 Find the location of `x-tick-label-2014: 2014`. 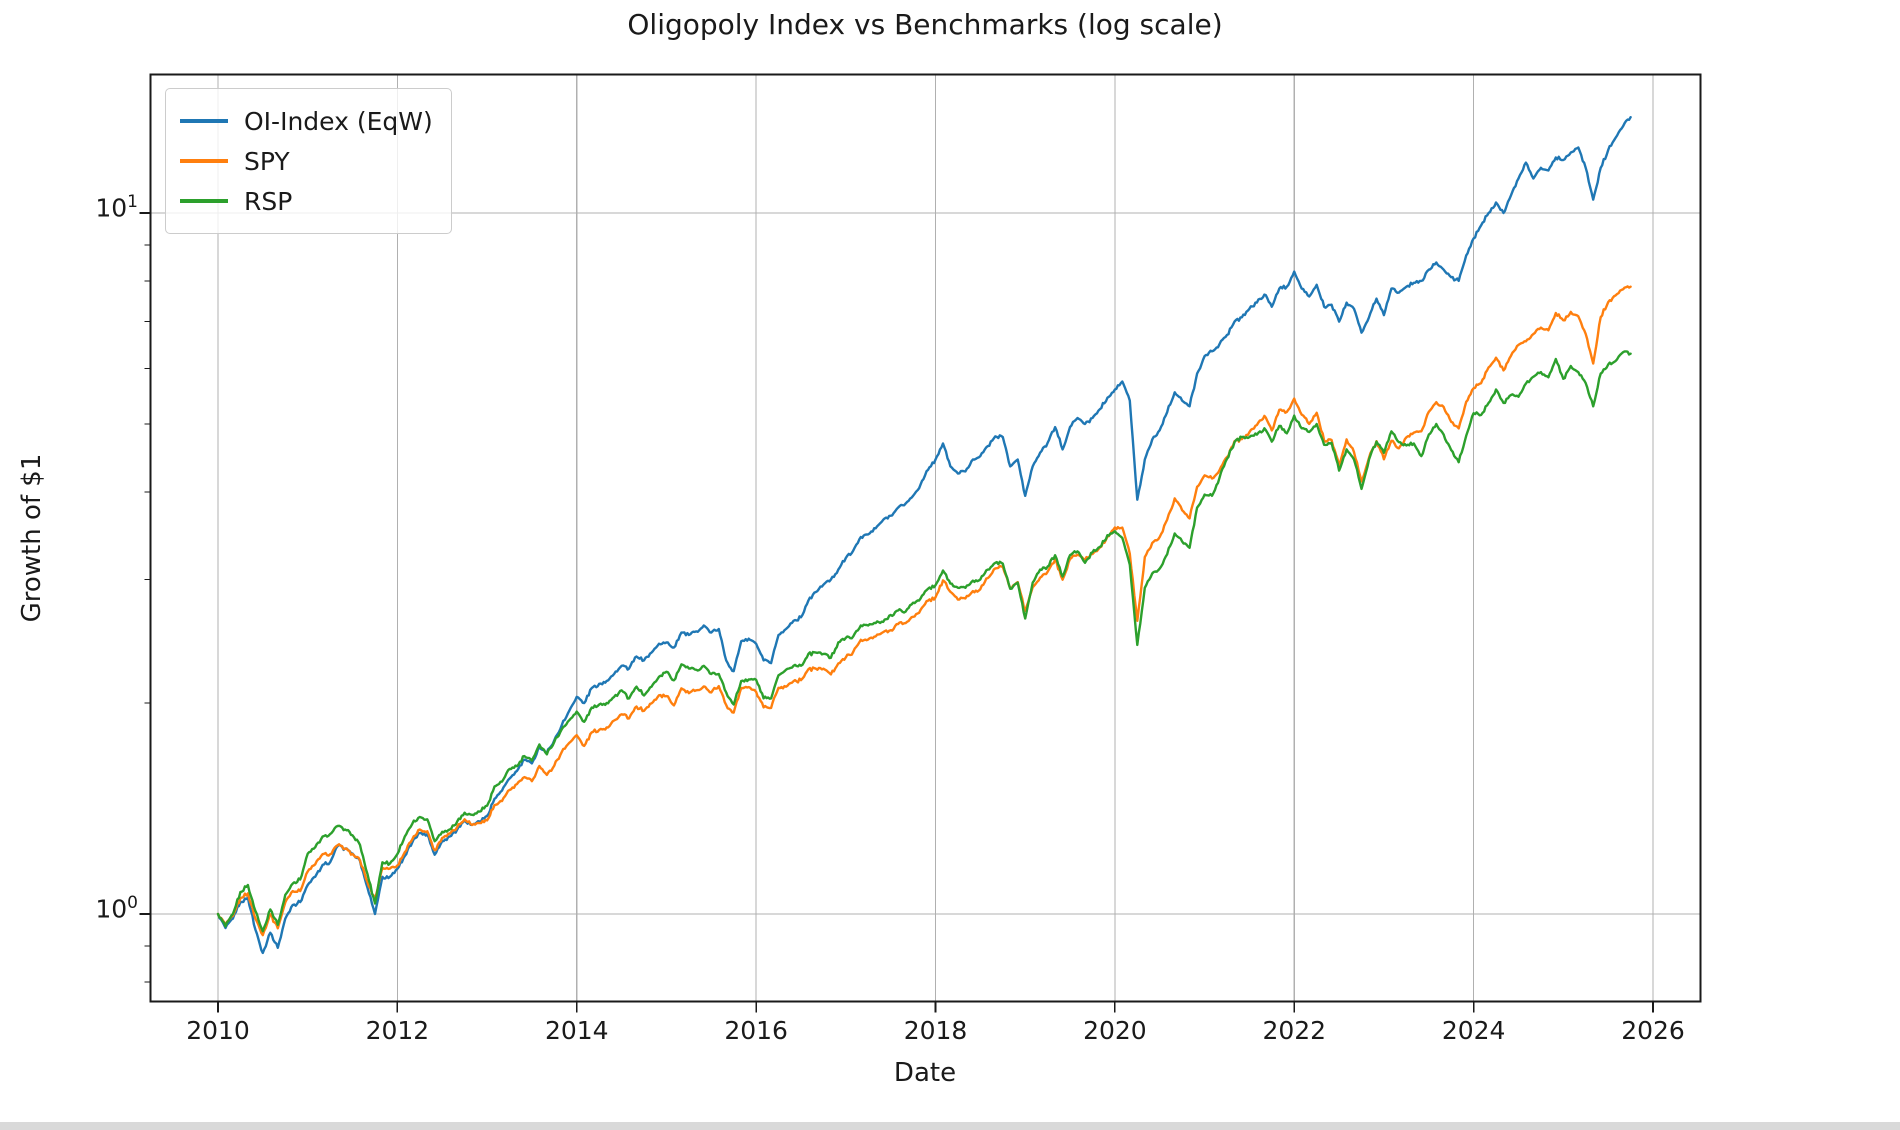

x-tick-label-2014: 2014 is located at coordinates (576, 1030).